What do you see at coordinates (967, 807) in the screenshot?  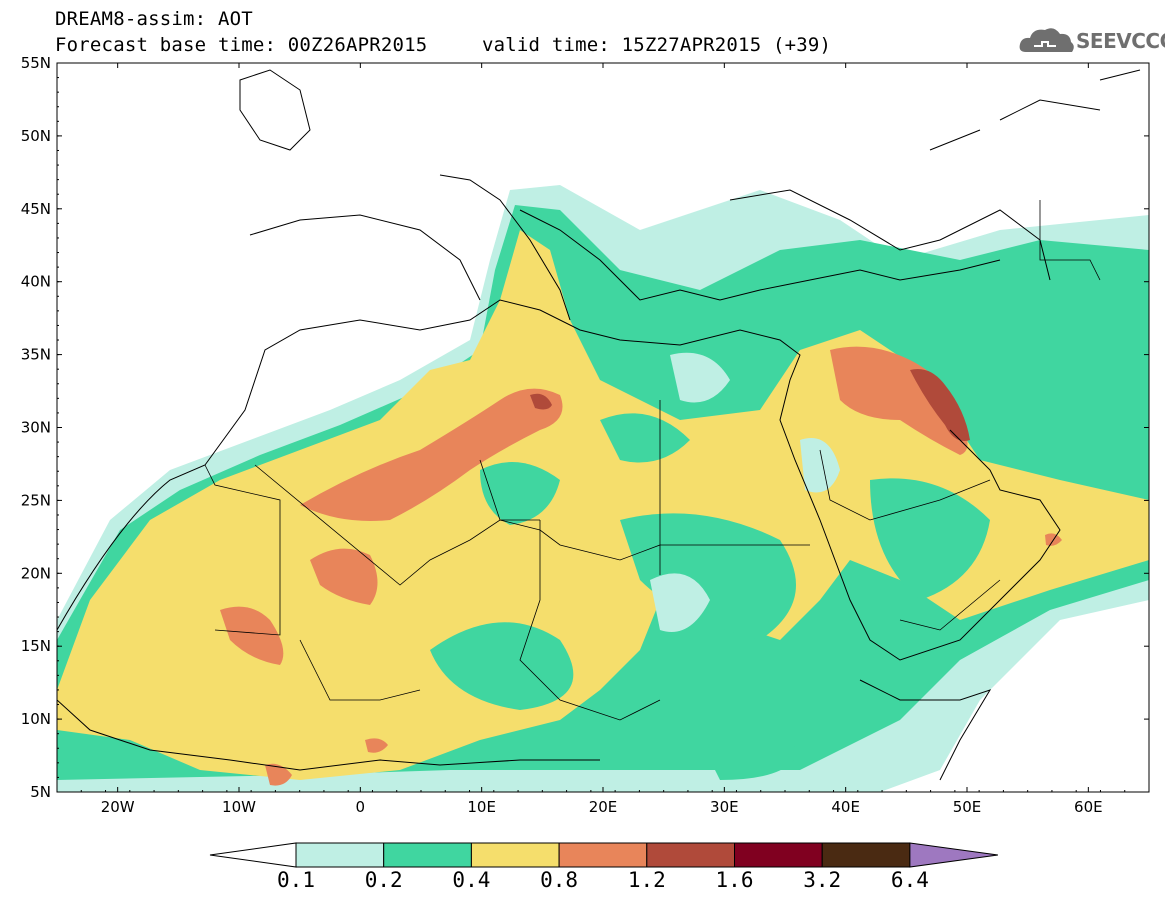 I see `lon-label: 50E` at bounding box center [967, 807].